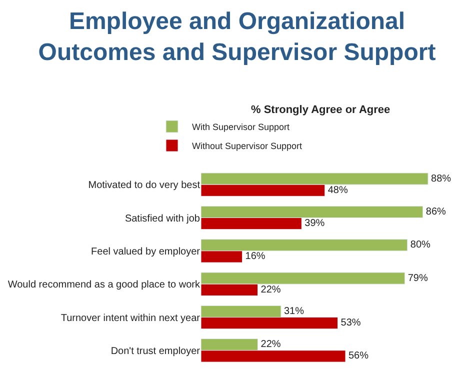  Describe the element at coordinates (441, 178) in the screenshot. I see `data-label: 88%` at that location.